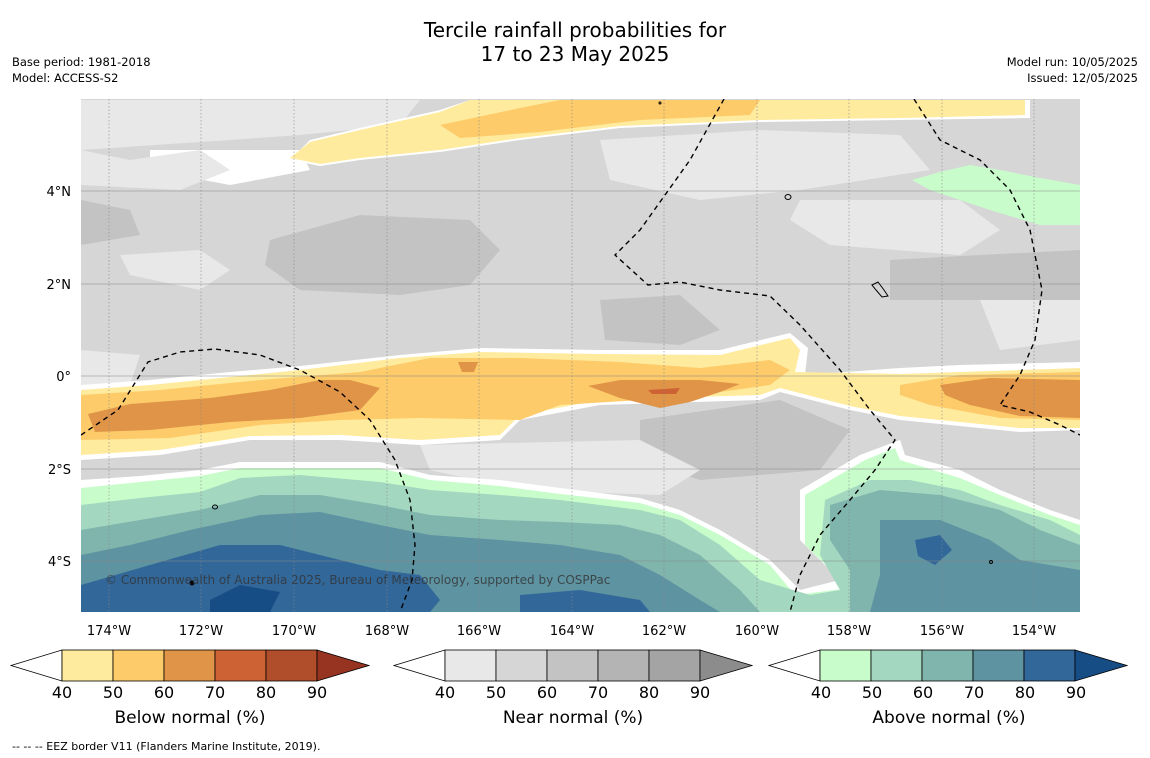  Describe the element at coordinates (59, 470) in the screenshot. I see `lat-label: 2°S` at that location.